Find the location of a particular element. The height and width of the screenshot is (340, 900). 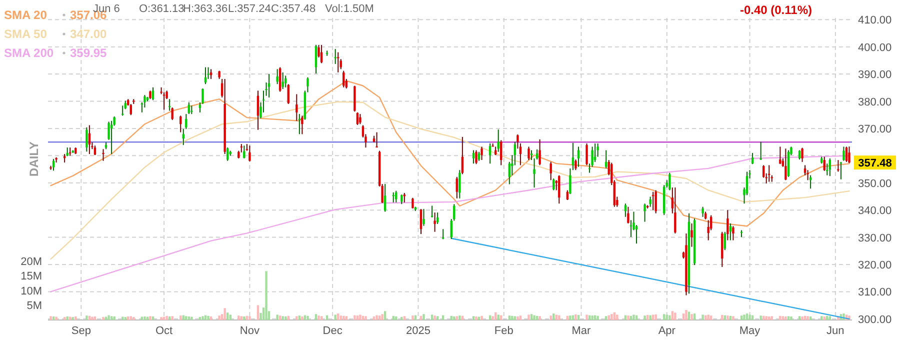

text: C:357.48 is located at coordinates (293, 9).